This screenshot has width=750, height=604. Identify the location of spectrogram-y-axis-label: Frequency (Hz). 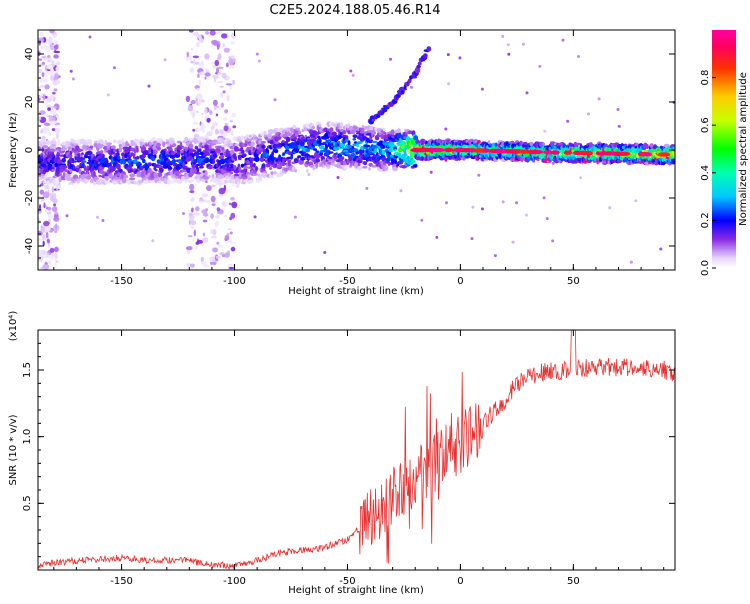
(13, 150).